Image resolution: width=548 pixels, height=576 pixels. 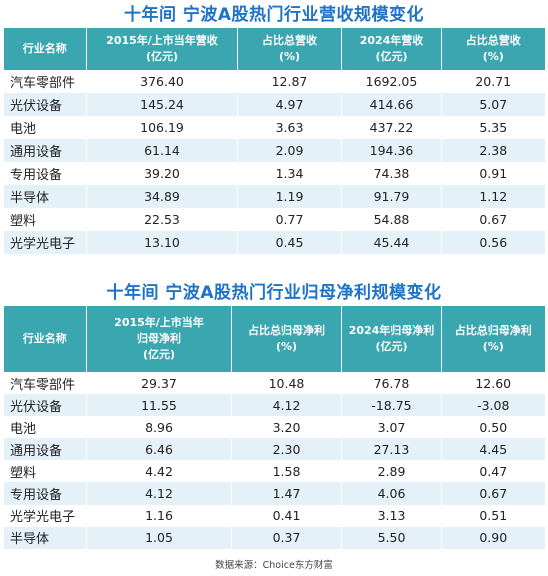 I want to click on table-row: 通用设备 61.14 2.09 194.36 2.38, so click(x=274, y=150).